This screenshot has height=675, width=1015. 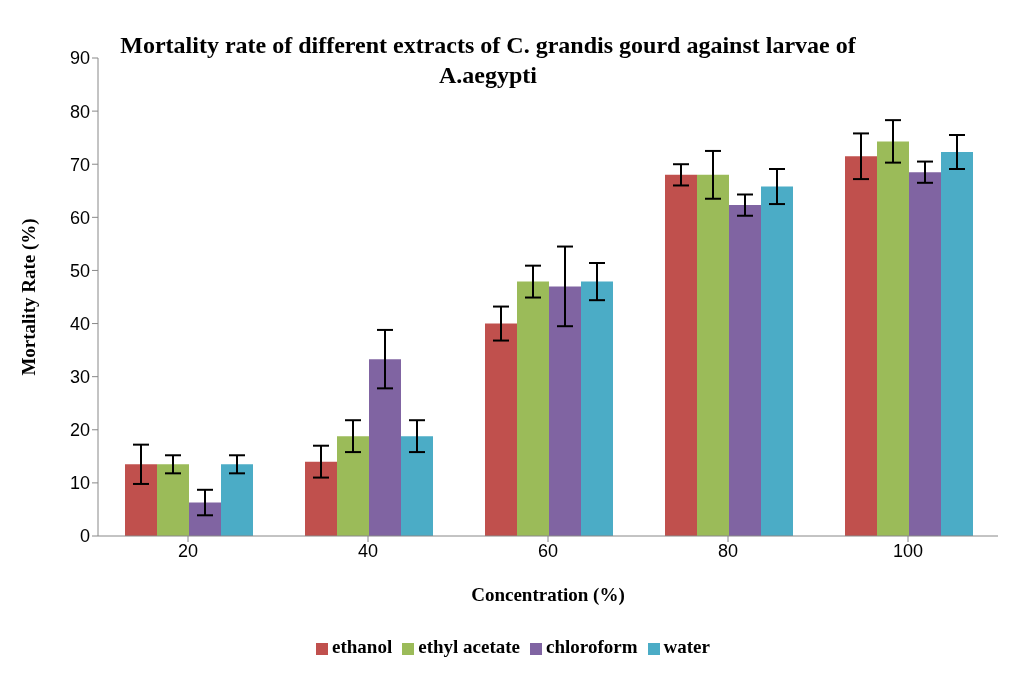 I want to click on x-tick-label: 100, so click(x=908, y=550).